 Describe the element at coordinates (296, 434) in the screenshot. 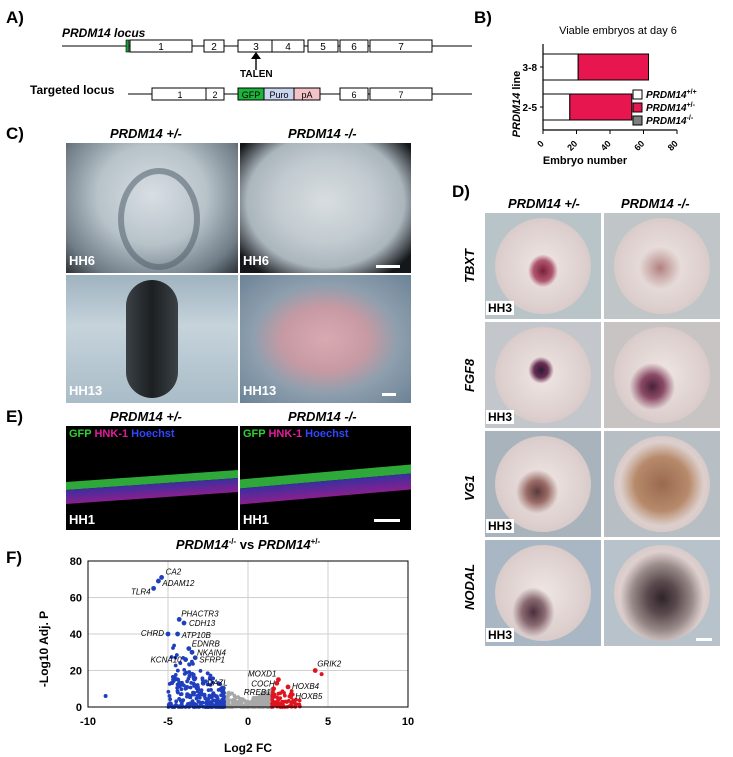

I see `e-stain-legend: GFP HNK-1 Hoechst` at that location.